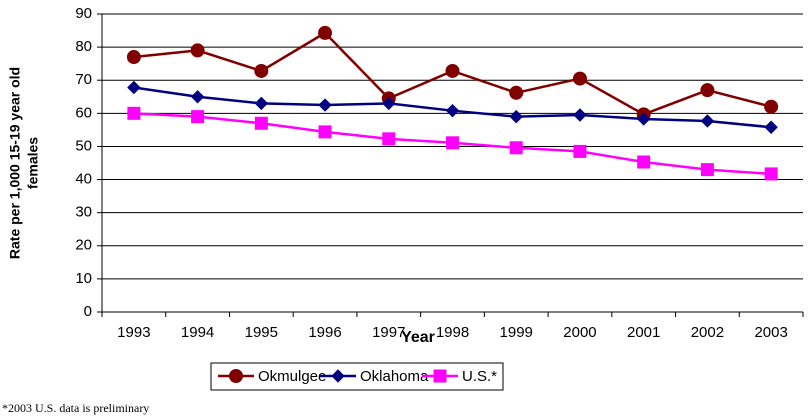 This screenshot has height=419, width=809. I want to click on x-tick-label: 2002, so click(707, 332).